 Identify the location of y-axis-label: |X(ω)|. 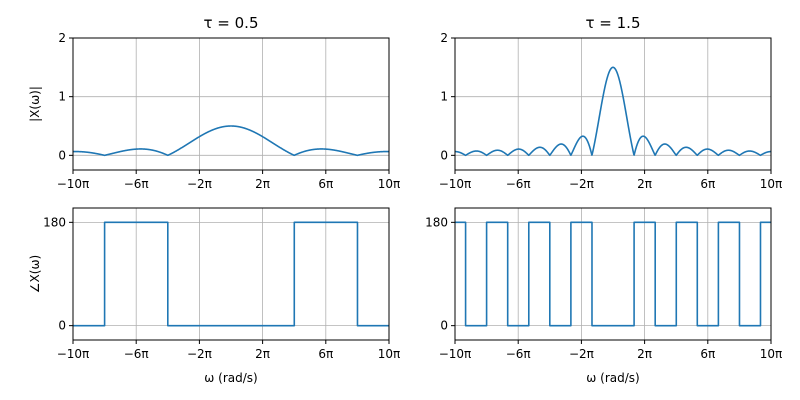
(35, 104).